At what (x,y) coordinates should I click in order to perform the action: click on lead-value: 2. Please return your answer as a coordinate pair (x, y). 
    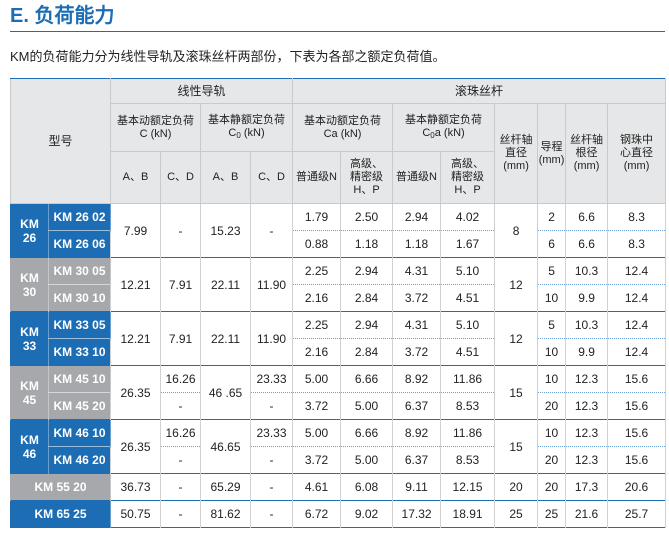
    Looking at the image, I should click on (552, 217).